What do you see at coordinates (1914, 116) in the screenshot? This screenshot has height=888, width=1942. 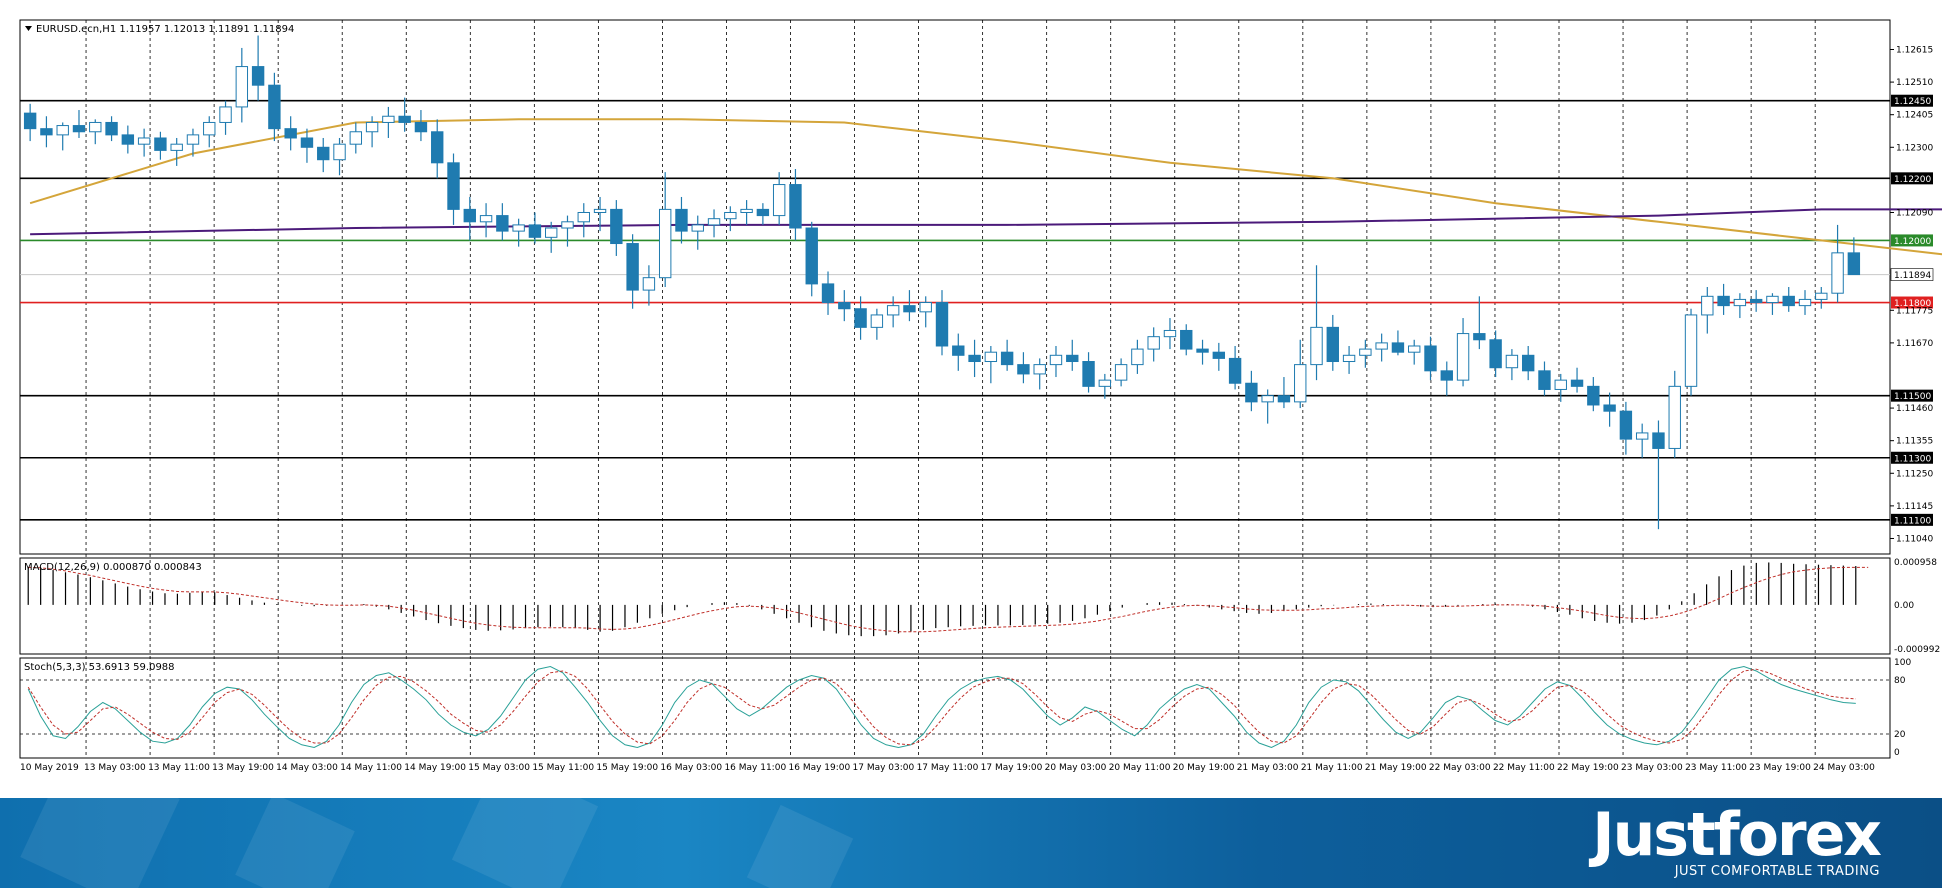 I see `price-tick-label: 1.12405` at bounding box center [1914, 116].